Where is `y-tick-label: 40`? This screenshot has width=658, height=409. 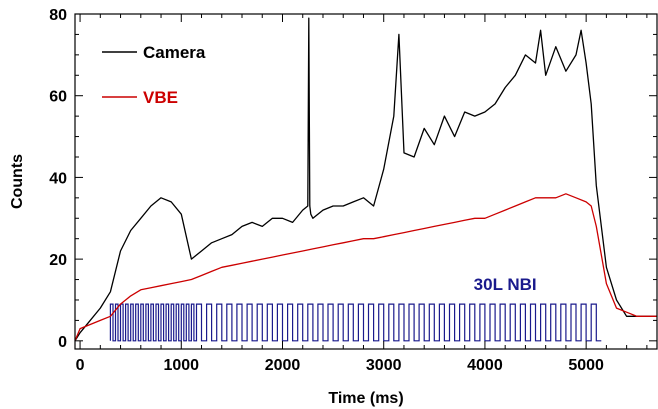
y-tick-label: 40 is located at coordinates (58, 178).